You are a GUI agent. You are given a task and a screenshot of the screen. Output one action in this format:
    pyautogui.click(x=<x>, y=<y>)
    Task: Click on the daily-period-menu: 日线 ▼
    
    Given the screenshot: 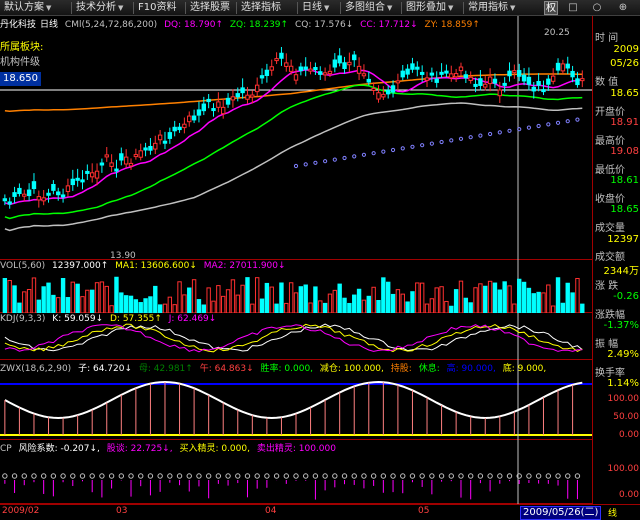 What is the action you would take?
    pyautogui.click(x=315, y=8)
    